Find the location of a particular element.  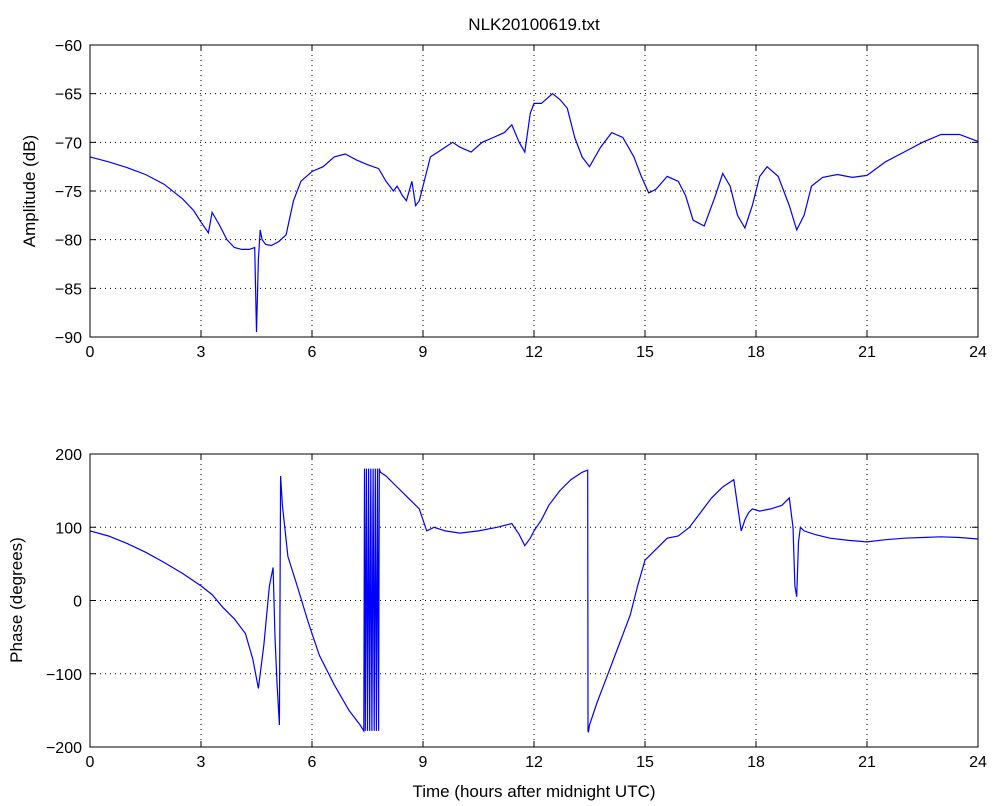

amplitude-x-tick-label: 12 is located at coordinates (534, 352).